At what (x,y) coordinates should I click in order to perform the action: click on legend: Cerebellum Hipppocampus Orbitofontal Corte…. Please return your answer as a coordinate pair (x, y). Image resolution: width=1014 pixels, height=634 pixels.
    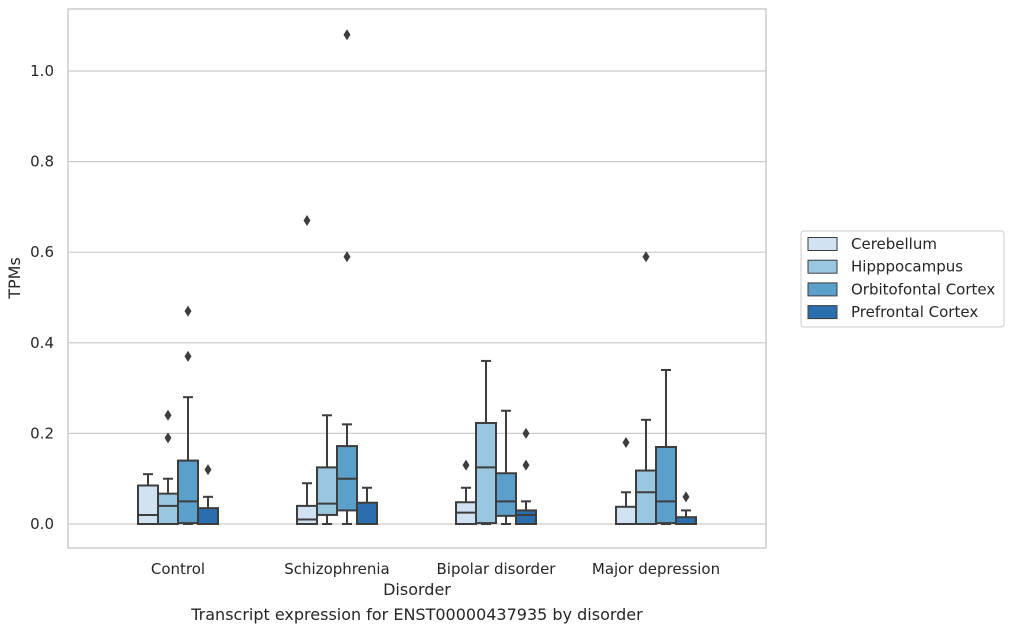
    Looking at the image, I should click on (902, 279).